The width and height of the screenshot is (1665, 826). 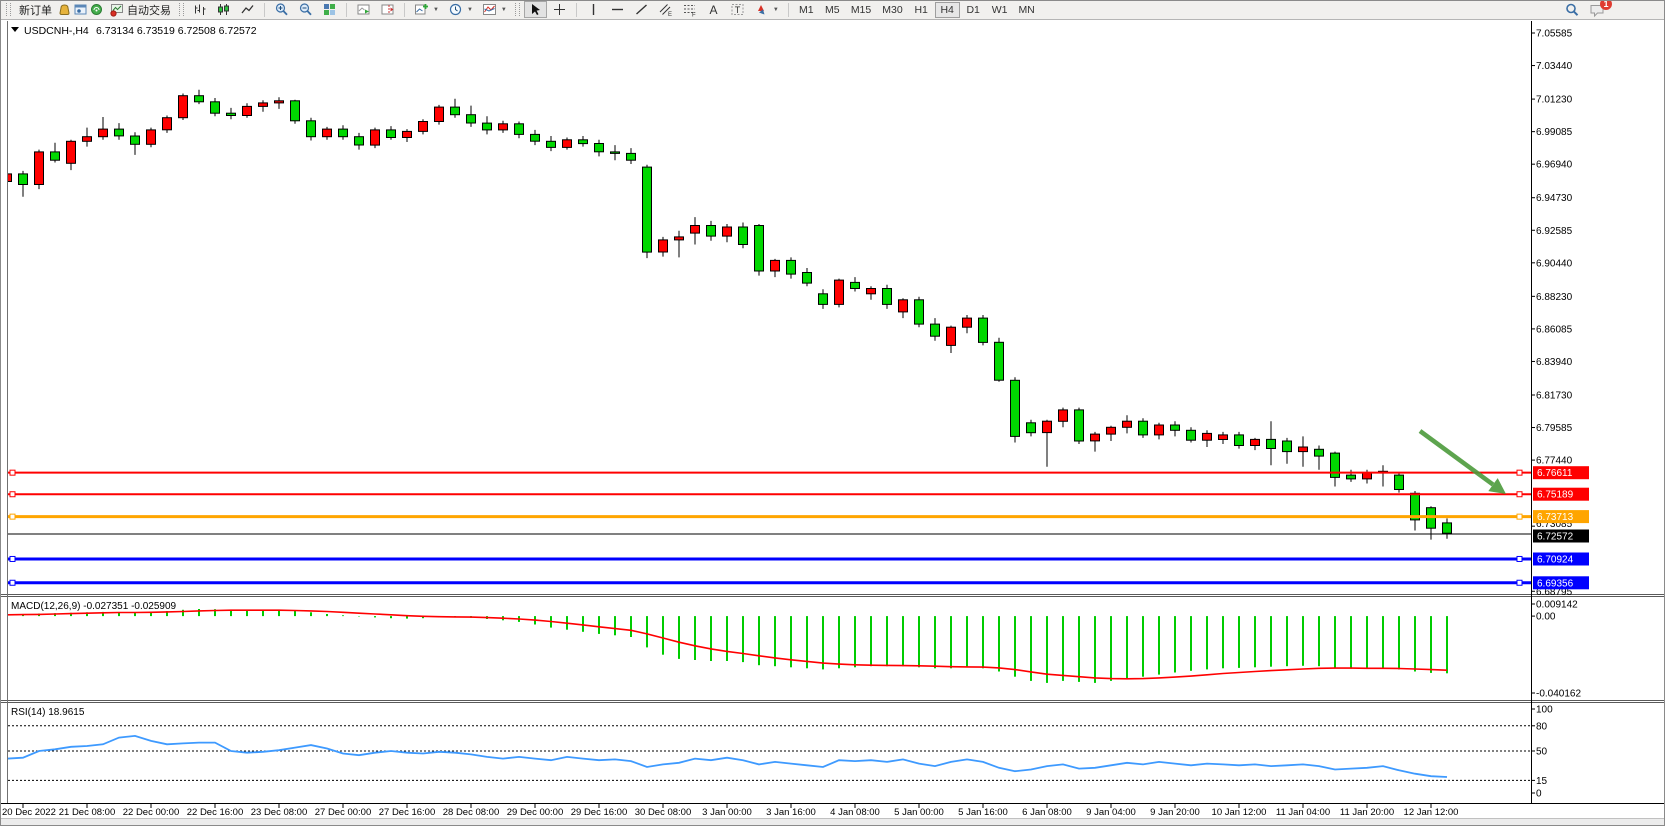 What do you see at coordinates (421, 9) in the screenshot?
I see `indicators-icon` at bounding box center [421, 9].